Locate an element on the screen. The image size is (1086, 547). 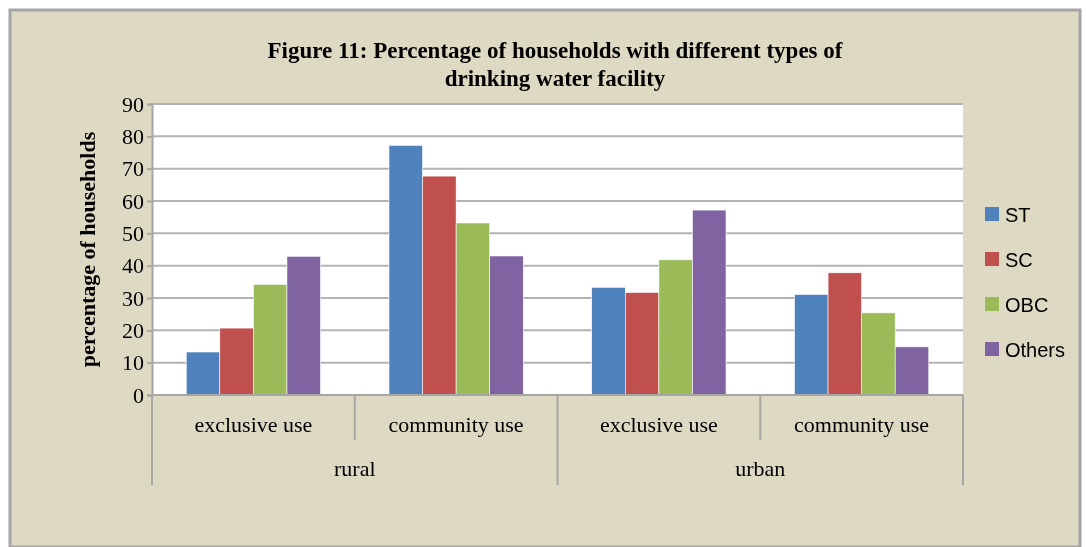
y-tick-label: 50 is located at coordinates (133, 233).